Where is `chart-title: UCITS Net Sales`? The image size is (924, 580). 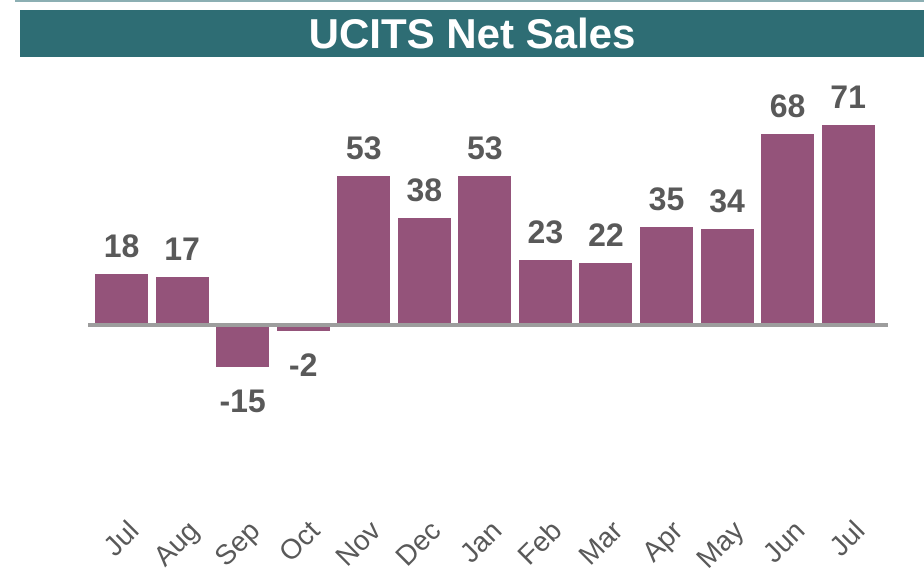
chart-title: UCITS Net Sales is located at coordinates (472, 33).